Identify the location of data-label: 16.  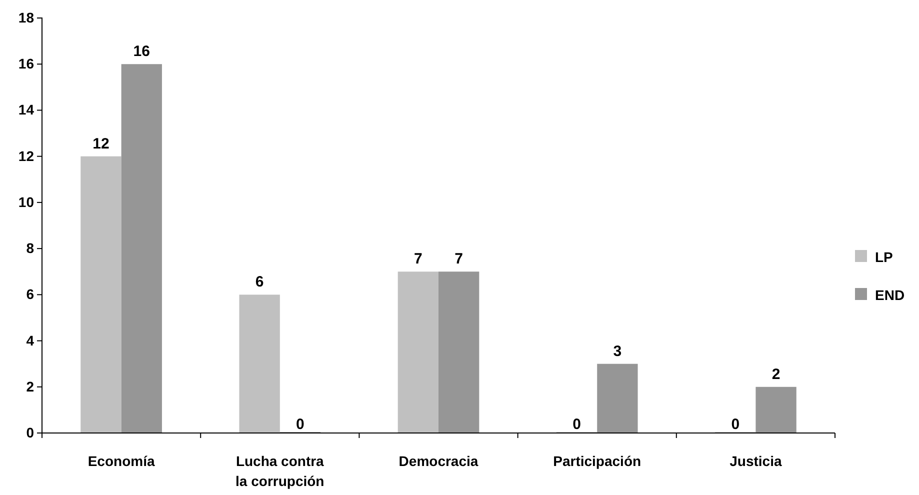
(141, 51).